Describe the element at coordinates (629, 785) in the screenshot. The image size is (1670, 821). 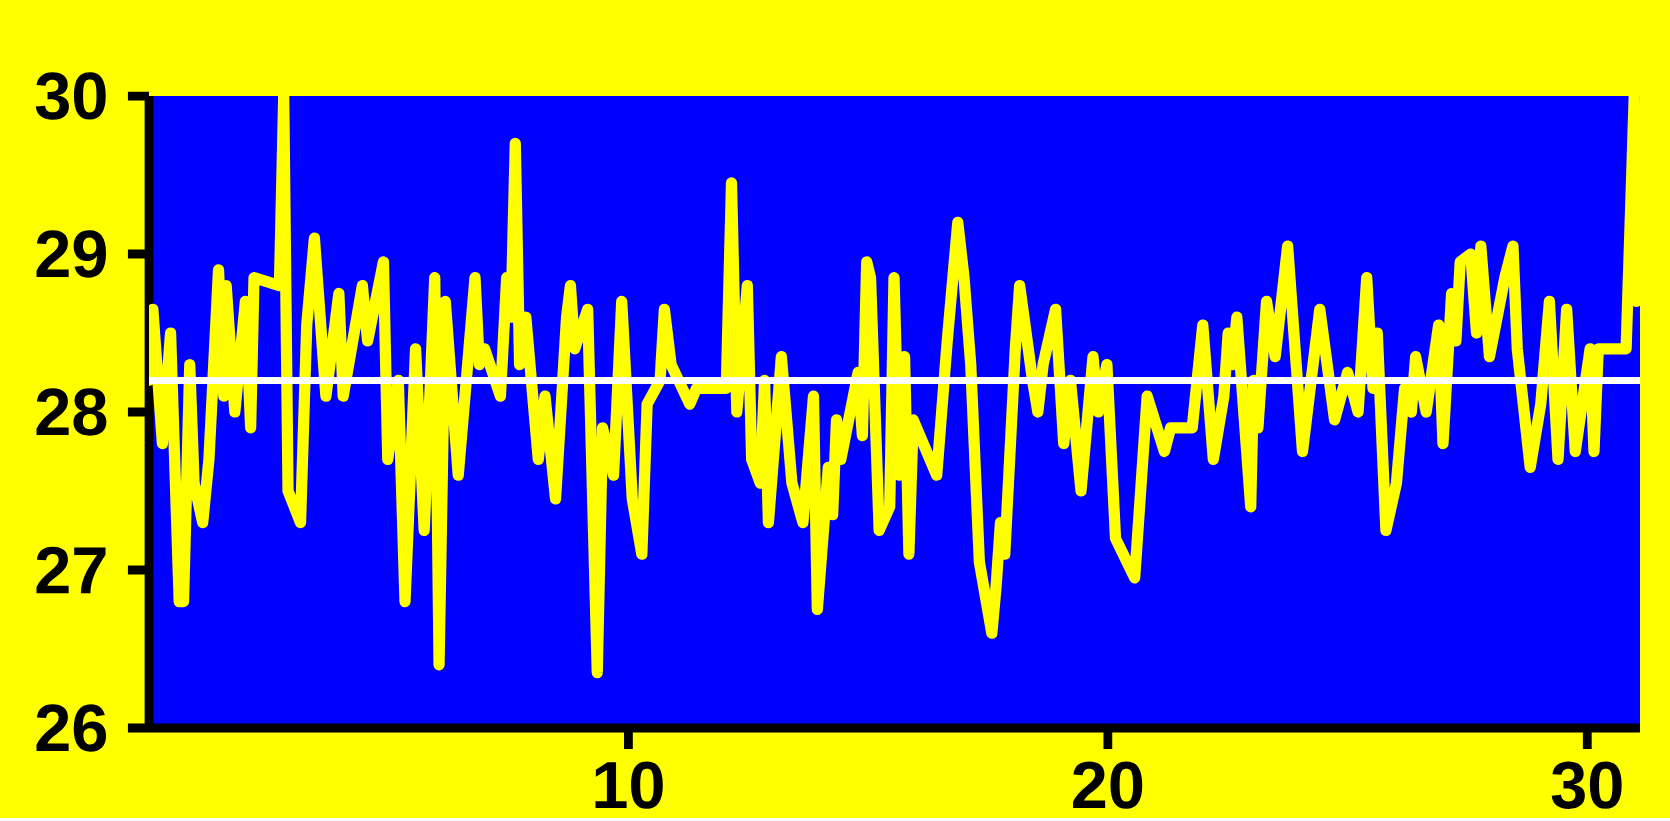
I see `x-tick-label: 10` at that location.